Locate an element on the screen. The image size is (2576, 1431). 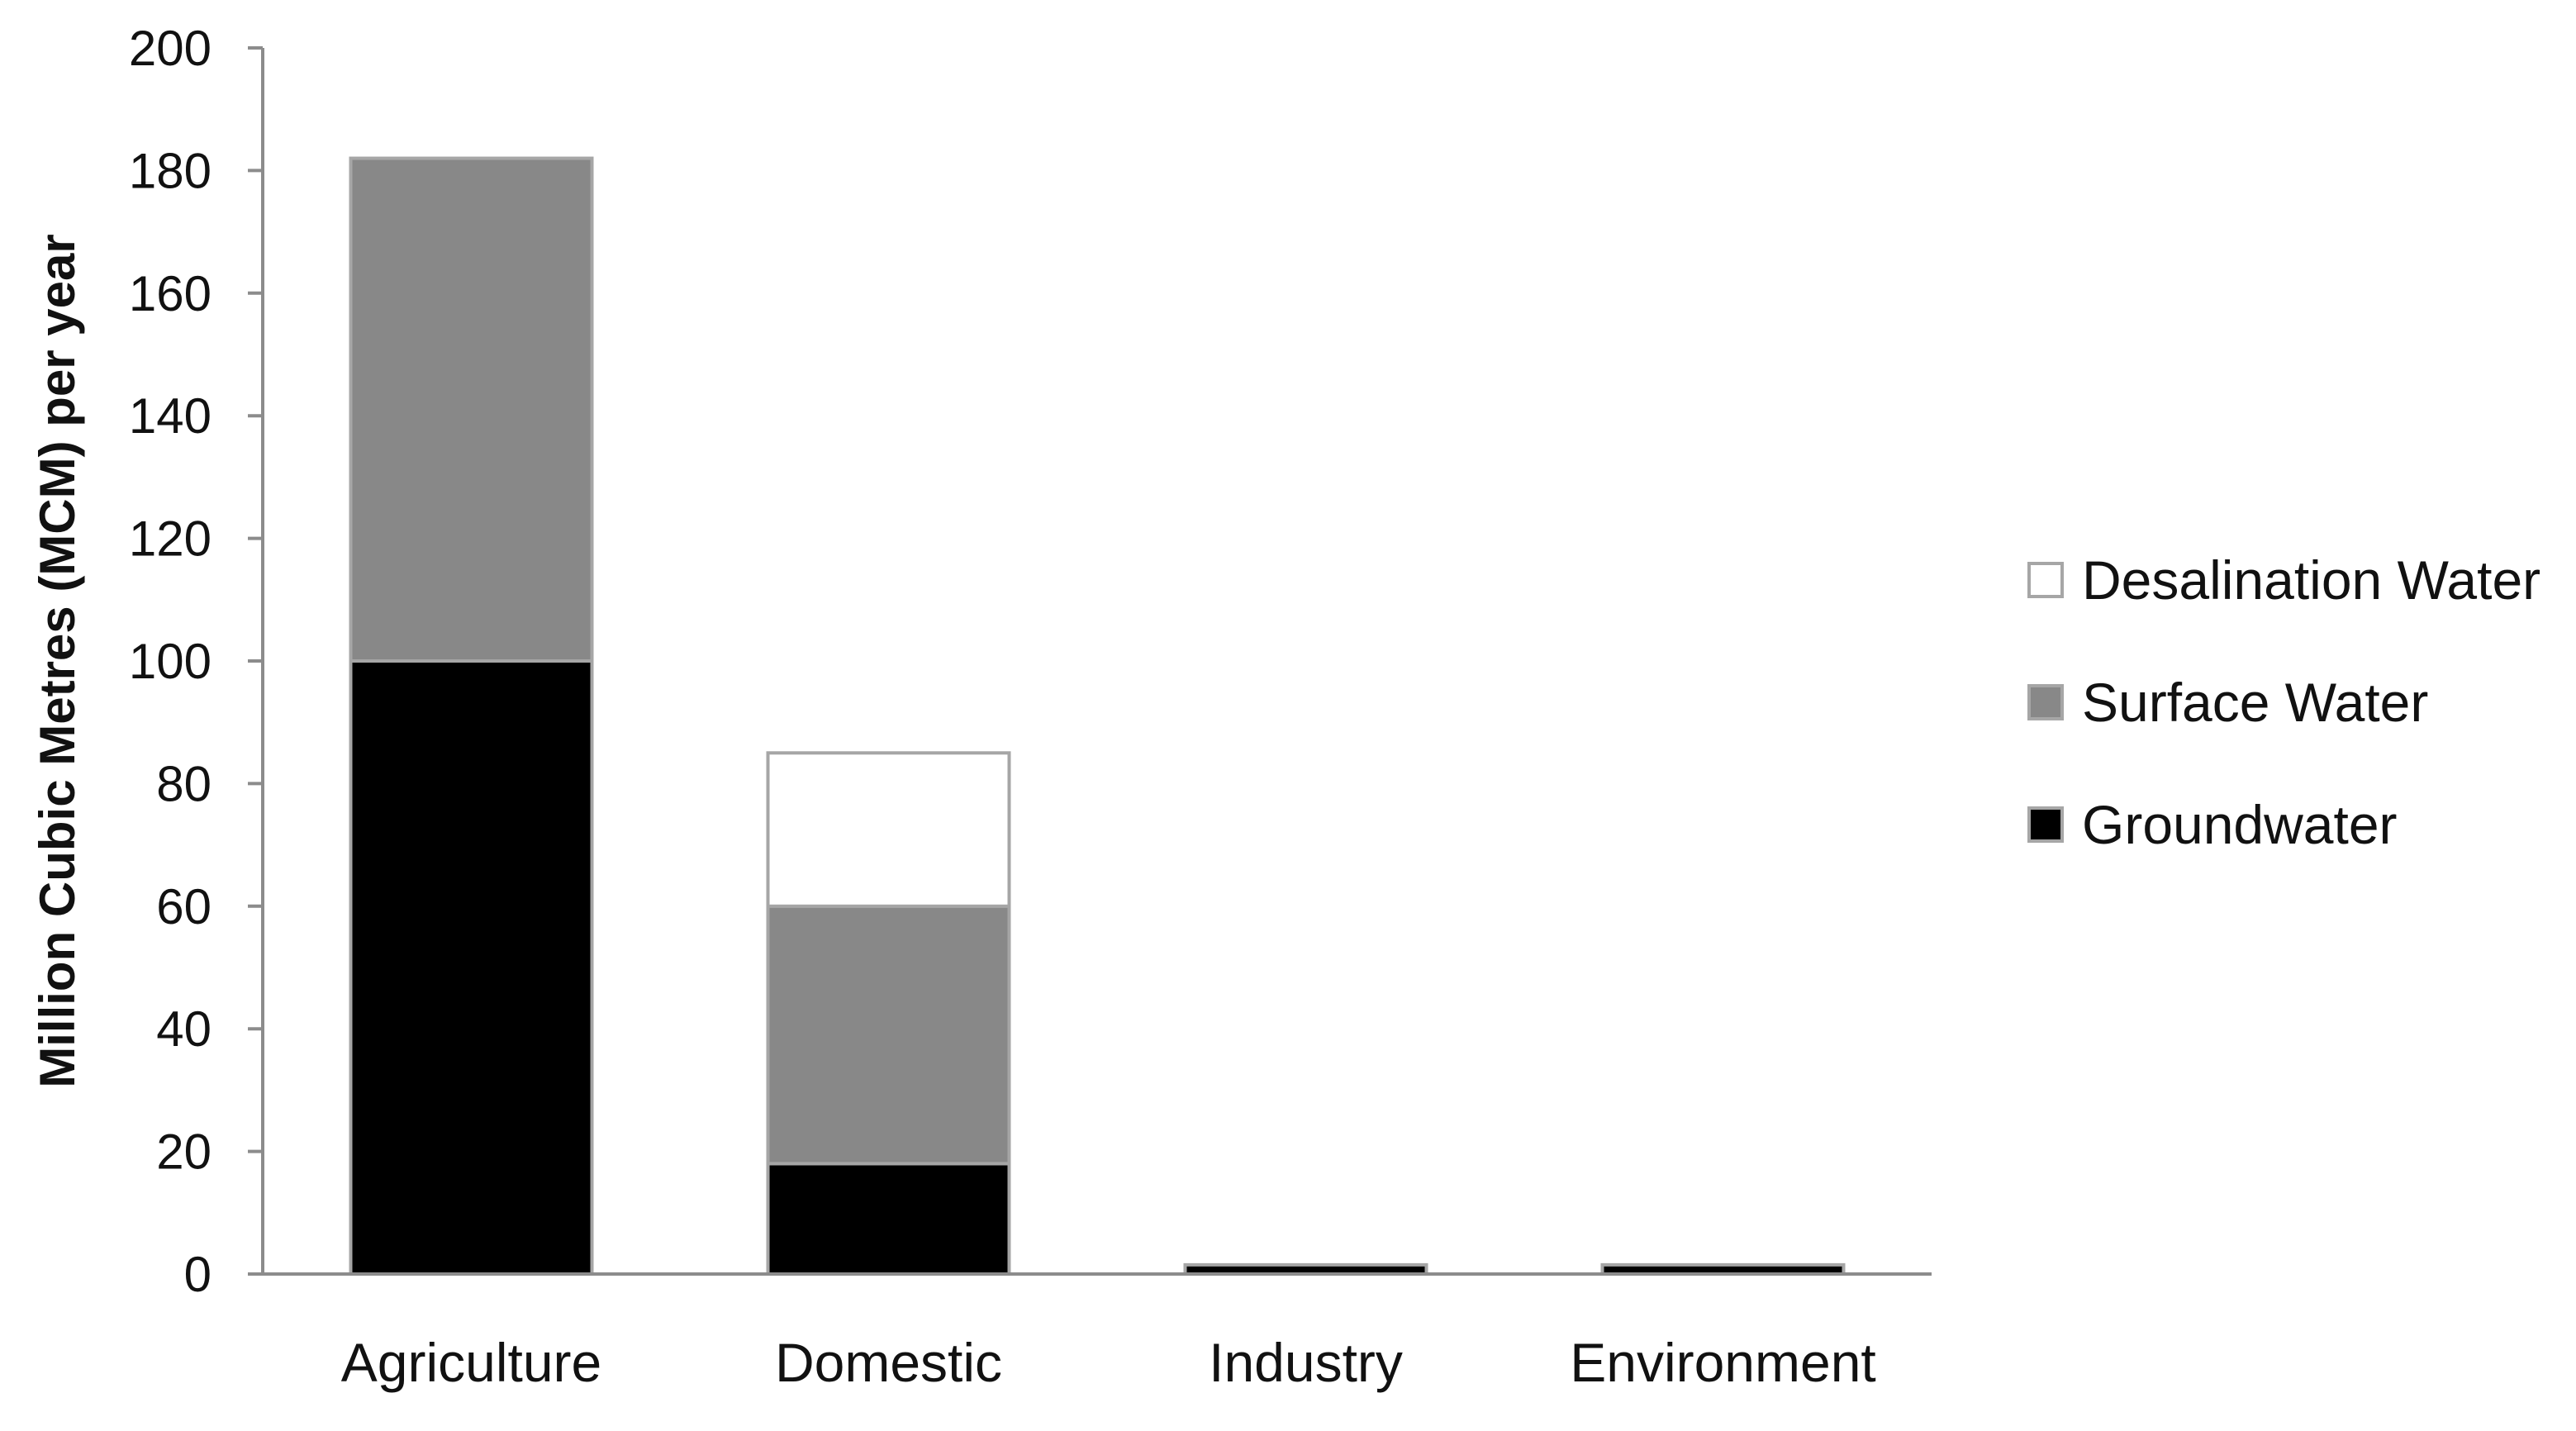
x-category-label-domestic: Domestic is located at coordinates (888, 1362).